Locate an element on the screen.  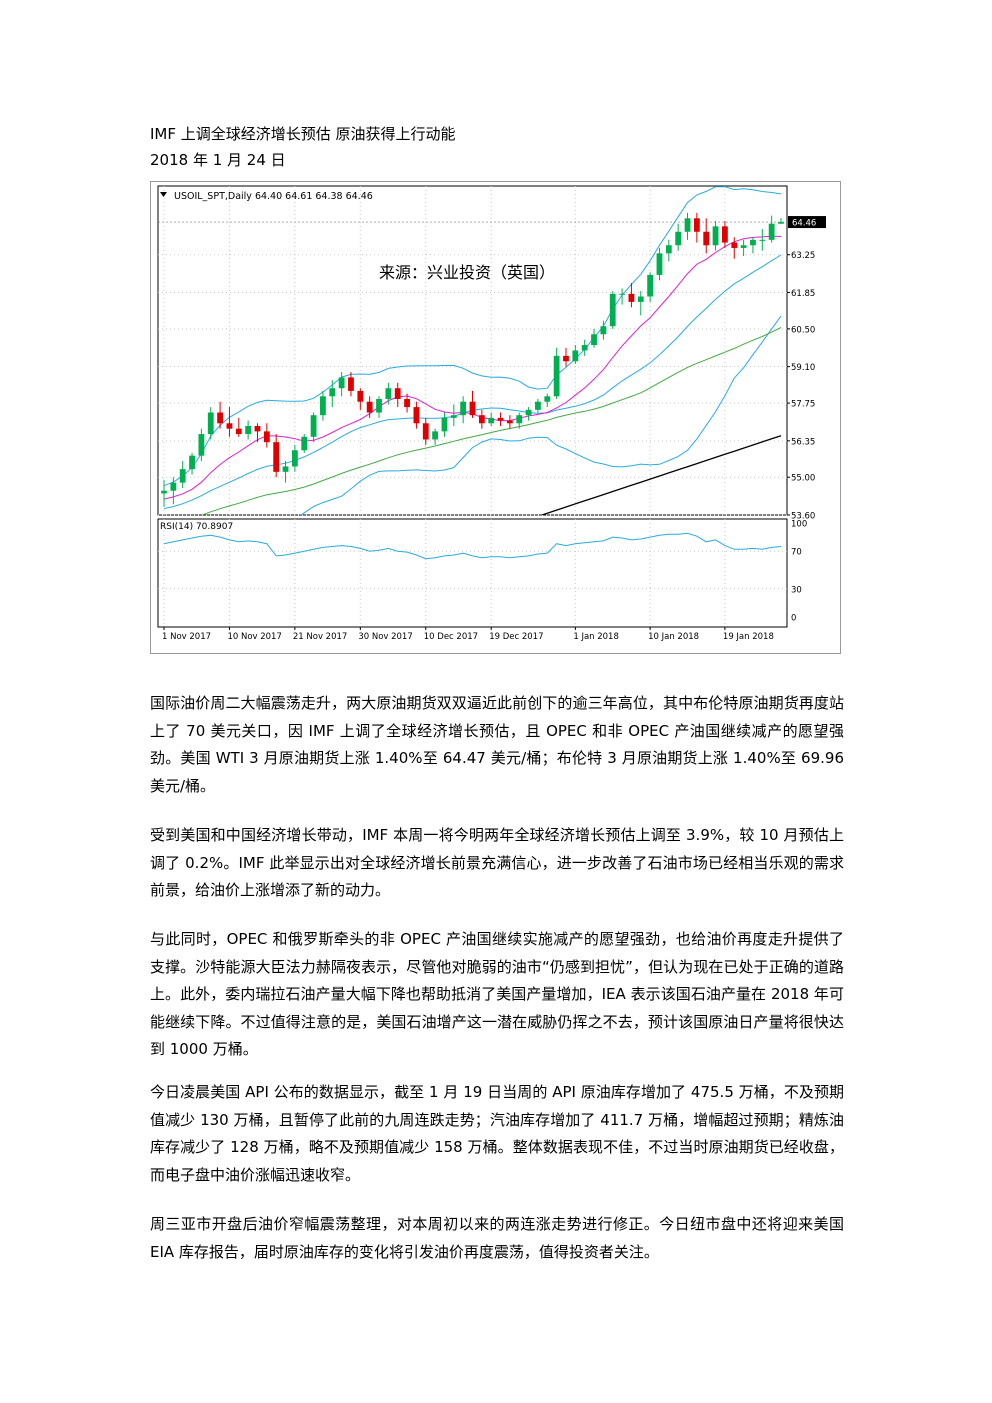
rsi-tick-label: 0 is located at coordinates (793, 619).